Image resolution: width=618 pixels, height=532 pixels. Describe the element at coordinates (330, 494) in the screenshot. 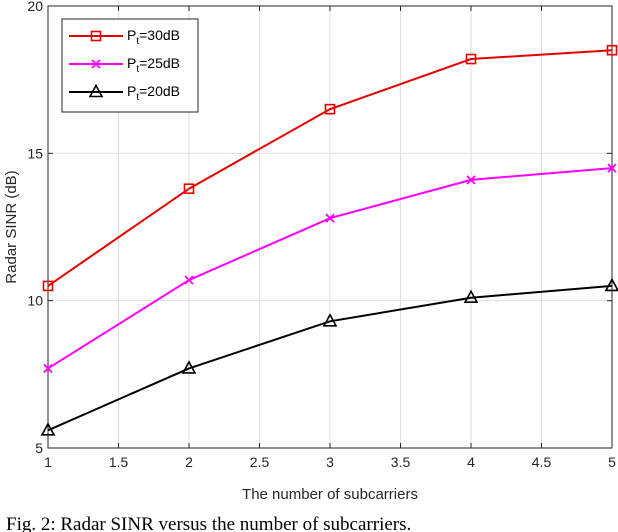

I see `x-axis-label: The number of subcarriers` at that location.